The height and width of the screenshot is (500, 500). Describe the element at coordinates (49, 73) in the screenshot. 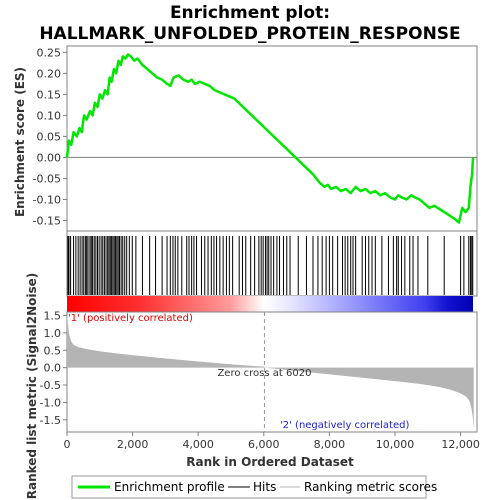

I see `es-tick-label: 0.20` at that location.